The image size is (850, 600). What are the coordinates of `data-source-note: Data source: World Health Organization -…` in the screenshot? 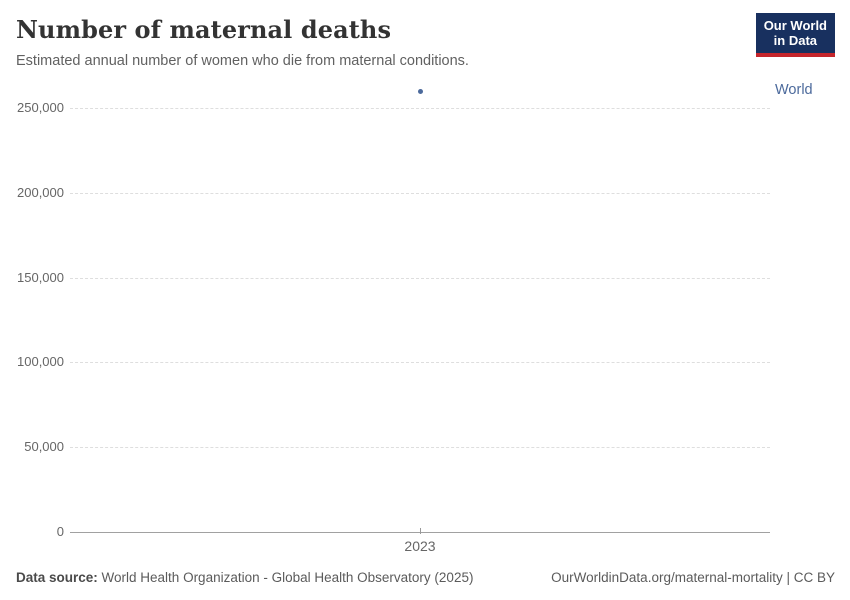 It's located at (244, 577).